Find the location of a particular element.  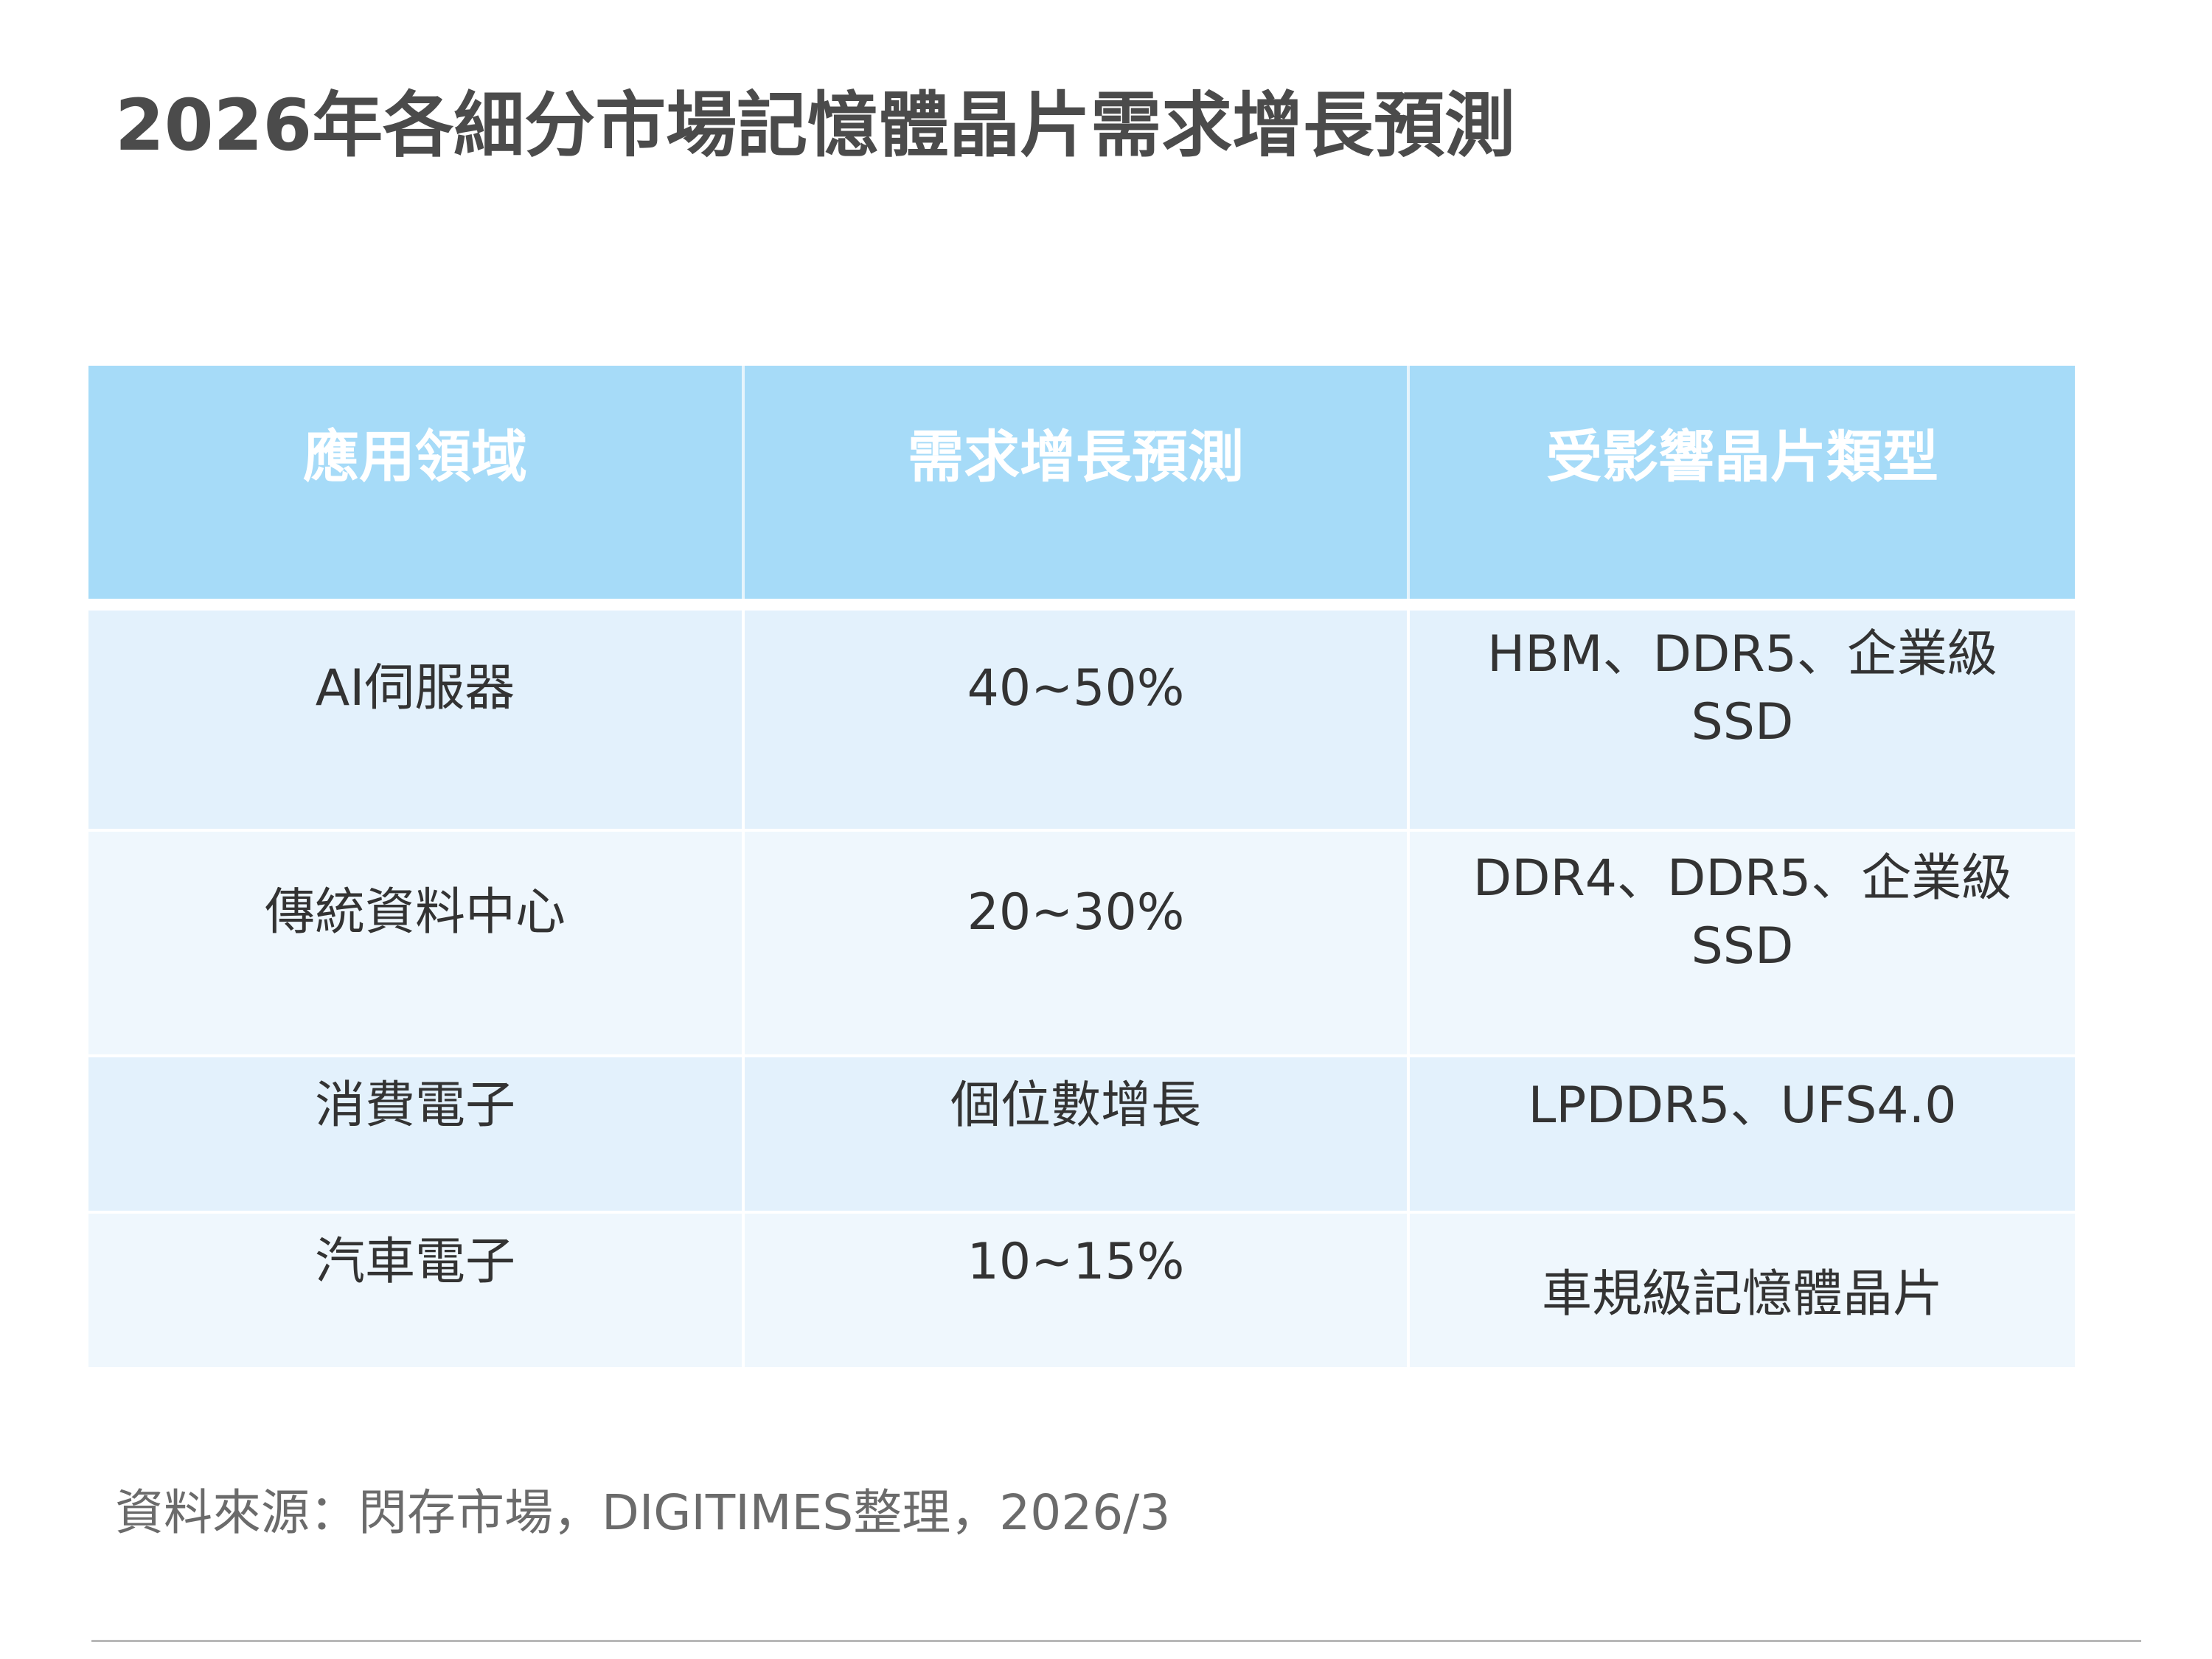

chips-line: 車規級記憶體晶片 is located at coordinates (1742, 1294).